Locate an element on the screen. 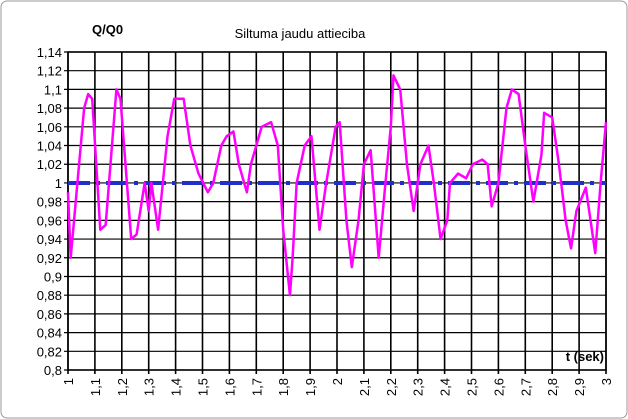 The width and height of the screenshot is (628, 419). y-tick-label: 1,02 is located at coordinates (49, 164).